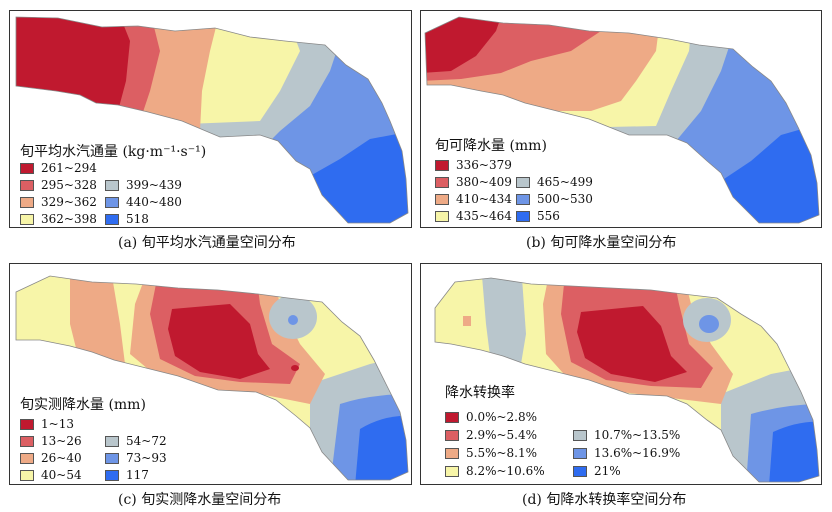 This screenshot has width=832, height=512. I want to click on legend-item: 440~480, so click(143, 202).